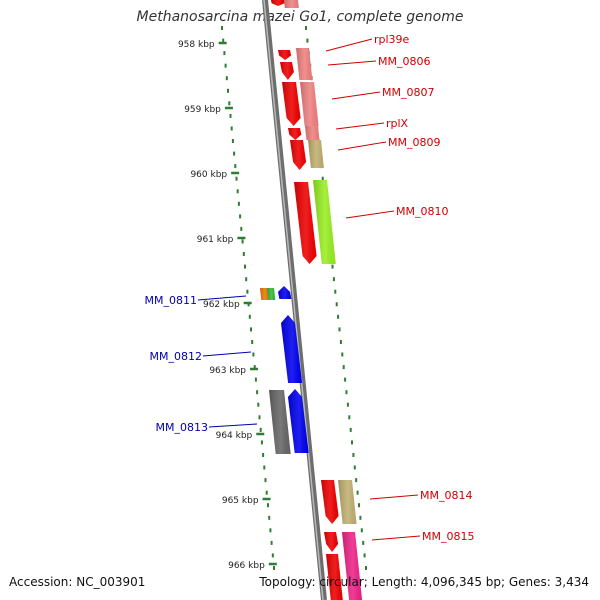 This screenshot has width=600, height=600. Describe the element at coordinates (448, 536) in the screenshot. I see `feature-label-right: MM_0815` at that location.